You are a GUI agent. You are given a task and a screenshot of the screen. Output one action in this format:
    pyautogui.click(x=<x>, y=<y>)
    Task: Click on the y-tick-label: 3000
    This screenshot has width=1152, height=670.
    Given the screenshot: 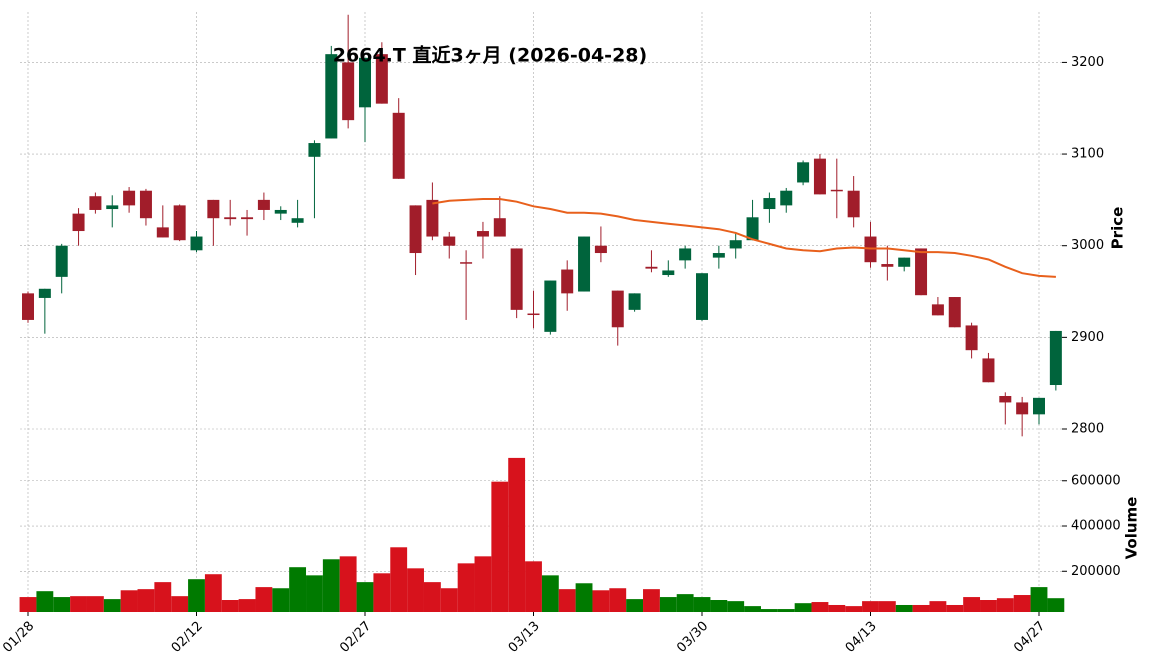 What is the action you would take?
    pyautogui.click(x=1087, y=245)
    